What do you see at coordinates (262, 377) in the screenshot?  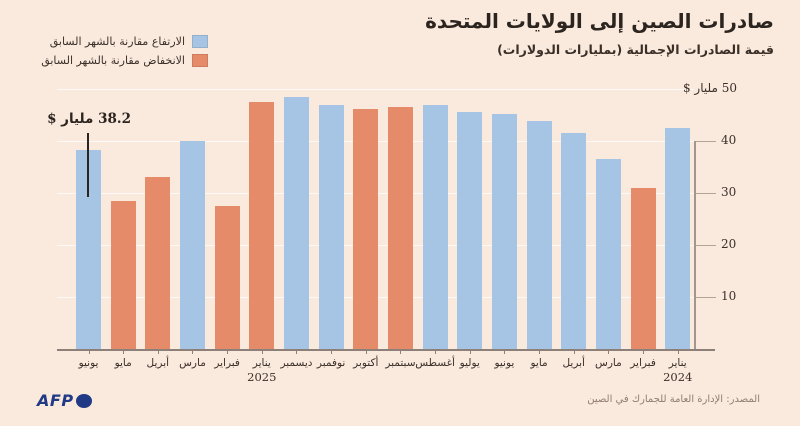 I see `x-axis-year-label: 2025` at bounding box center [262, 377].